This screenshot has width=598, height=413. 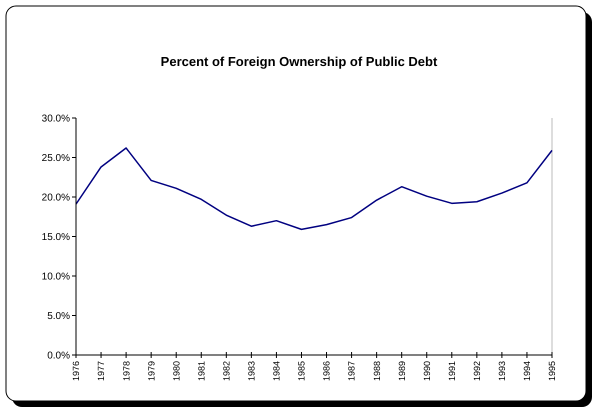 I want to click on chart-title: Percent of Foreign Ownership of Public Debt, so click(x=299, y=61).